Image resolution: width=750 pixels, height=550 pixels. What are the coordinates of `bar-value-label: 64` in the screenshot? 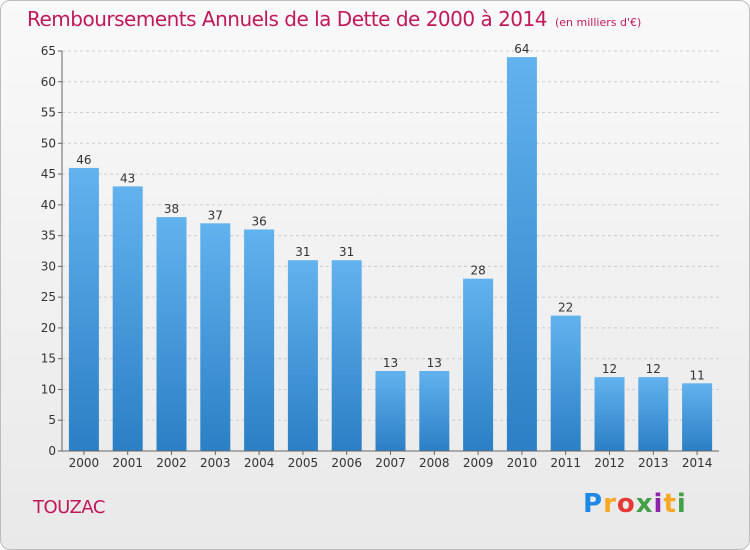 It's located at (521, 49).